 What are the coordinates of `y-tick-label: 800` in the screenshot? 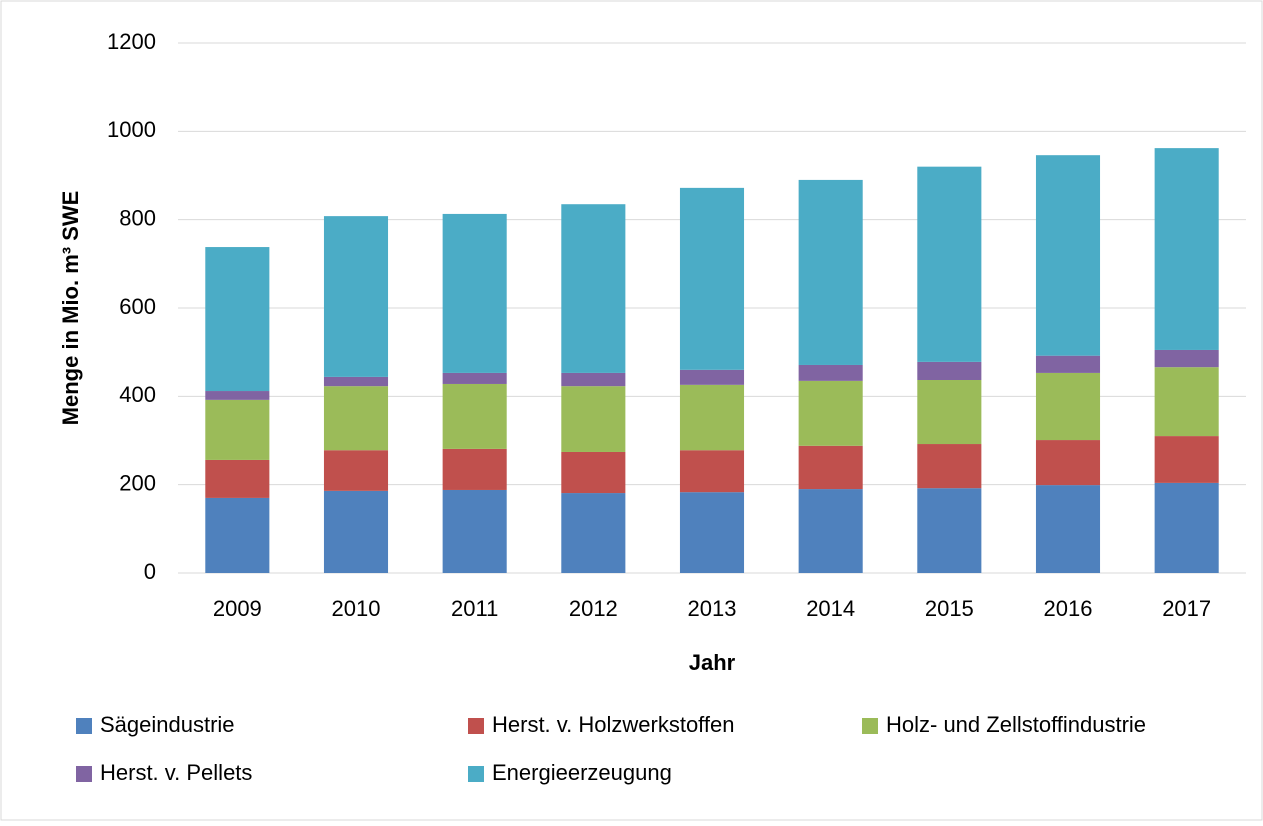 It's located at (137, 217).